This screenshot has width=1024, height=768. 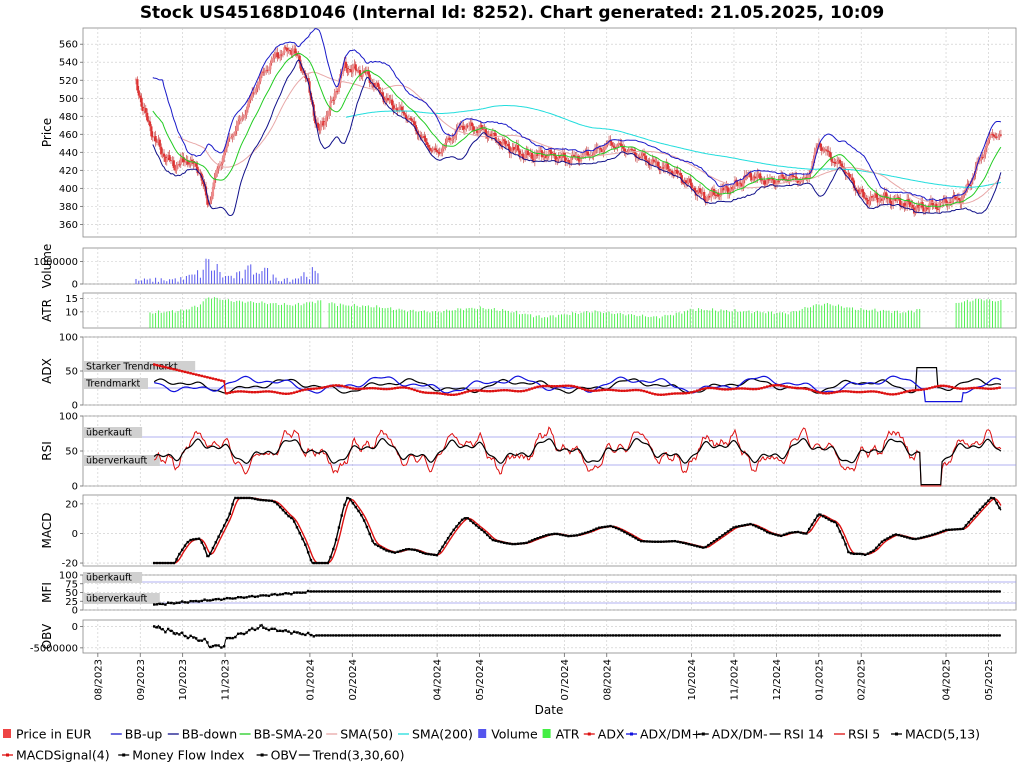 What do you see at coordinates (549, 310) in the screenshot?
I see `panel-frame-atr` at bounding box center [549, 310].